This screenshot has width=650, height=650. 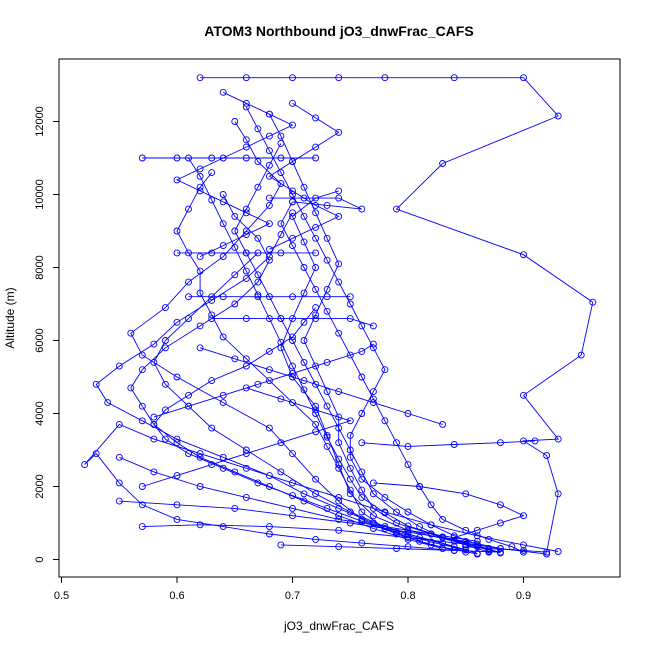 What do you see at coordinates (40, 486) in the screenshot?
I see `y-tick-label: 2000` at bounding box center [40, 486].